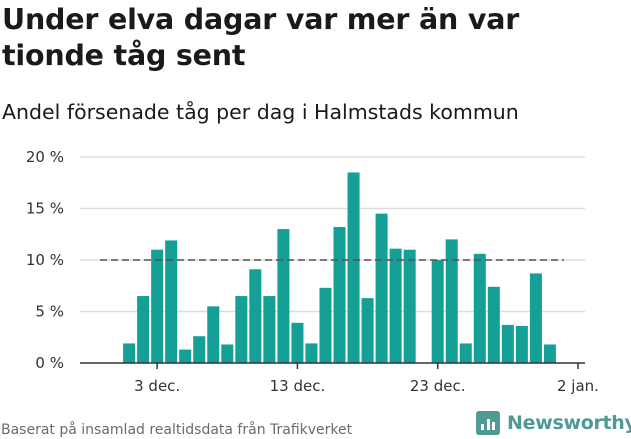 The width and height of the screenshot is (631, 439). I want to click on x-tick-label: 13 dec., so click(298, 386).